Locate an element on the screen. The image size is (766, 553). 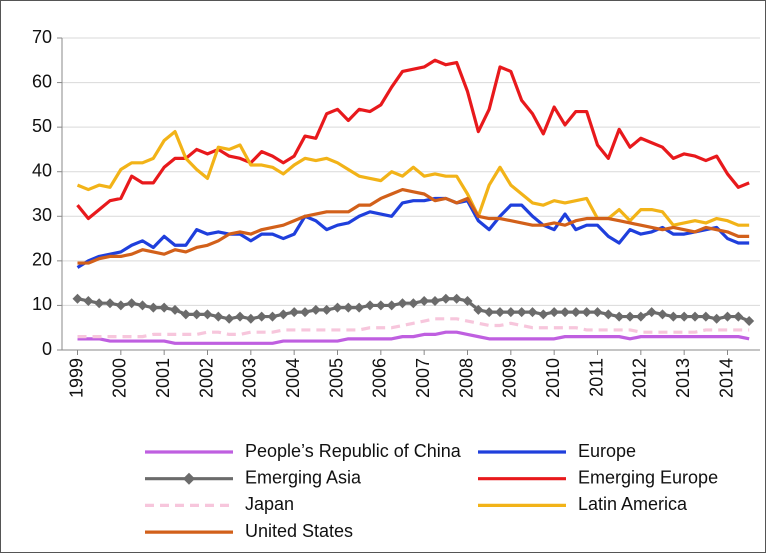
x-tick-label: 2000 is located at coordinates (120, 378).